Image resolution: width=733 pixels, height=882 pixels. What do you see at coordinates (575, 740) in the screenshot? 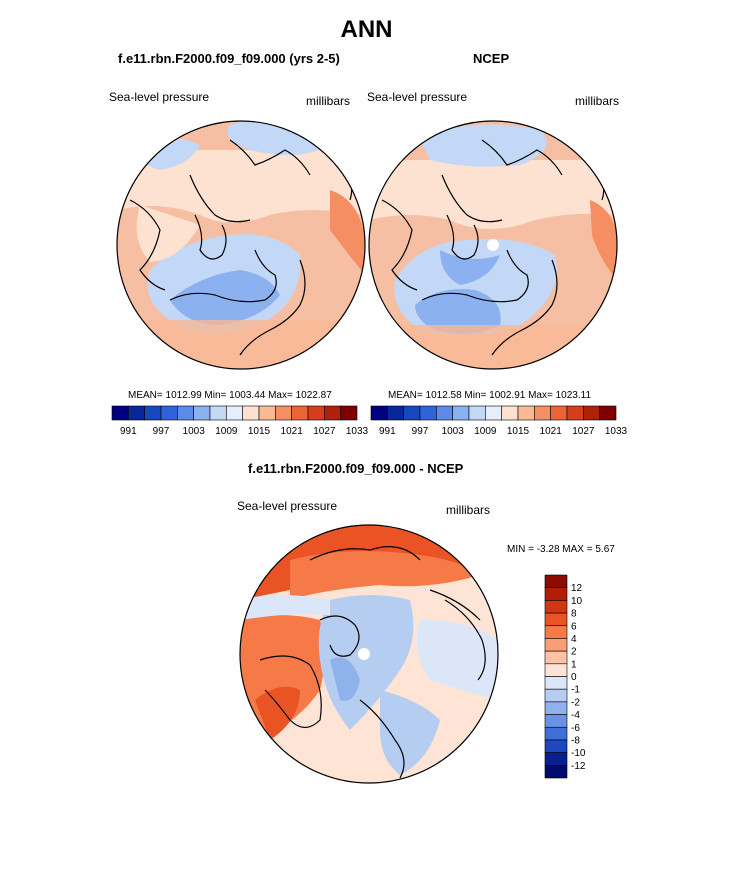
I see `colorbar-tick-label: -8` at bounding box center [575, 740].